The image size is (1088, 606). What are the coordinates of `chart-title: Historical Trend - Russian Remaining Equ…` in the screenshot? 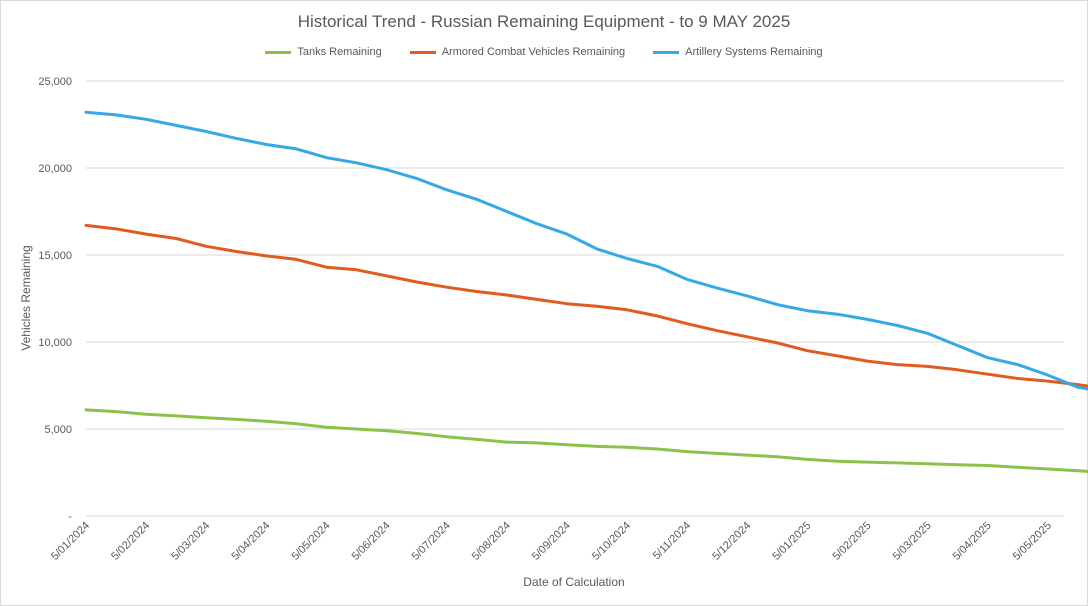 It's located at (544, 21).